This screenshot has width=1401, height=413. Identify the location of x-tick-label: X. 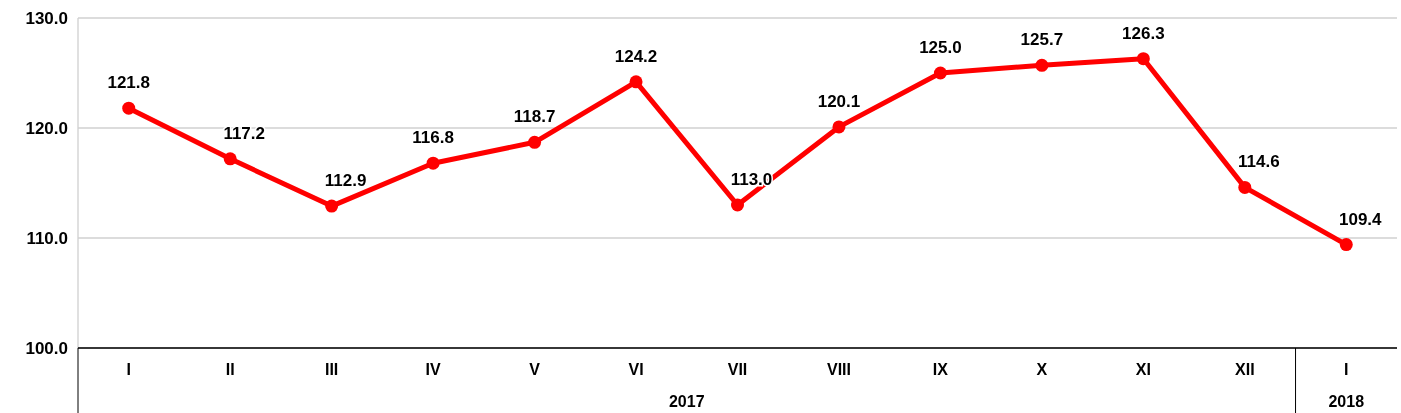
(1042, 369).